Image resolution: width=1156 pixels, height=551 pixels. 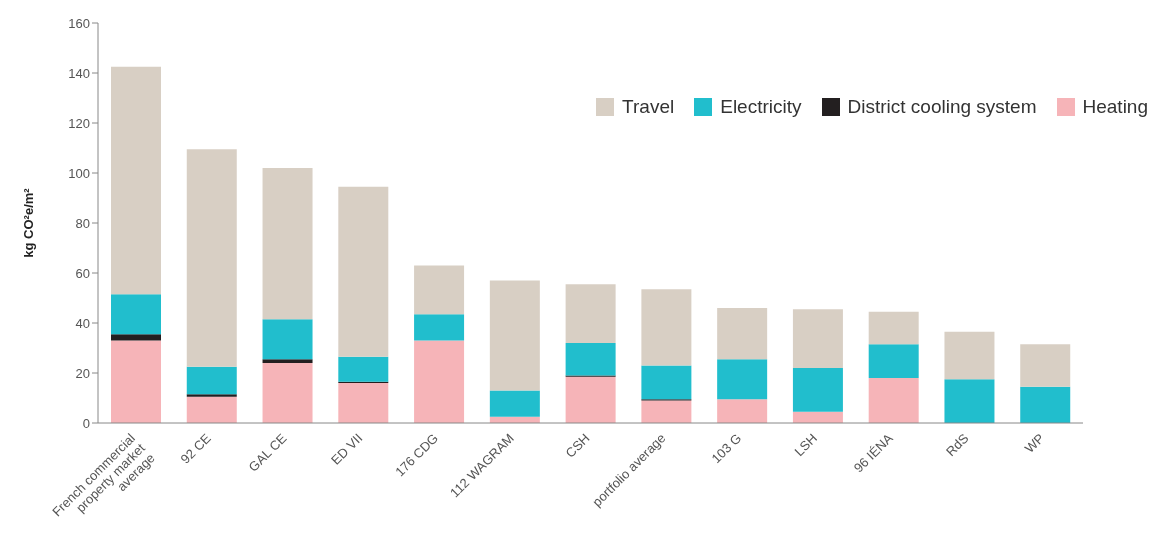 What do you see at coordinates (79, 73) in the screenshot?
I see `y-tick-label: 140` at bounding box center [79, 73].